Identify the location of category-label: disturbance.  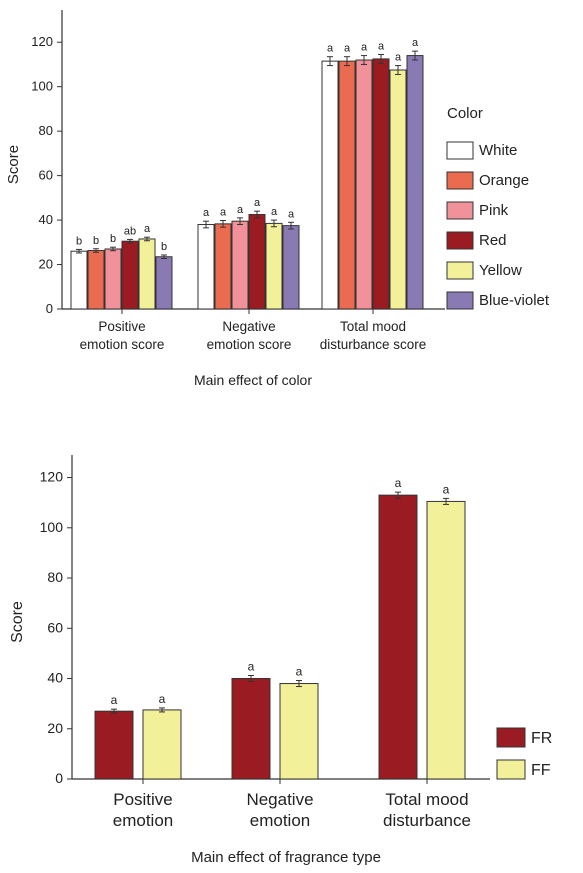
(427, 820).